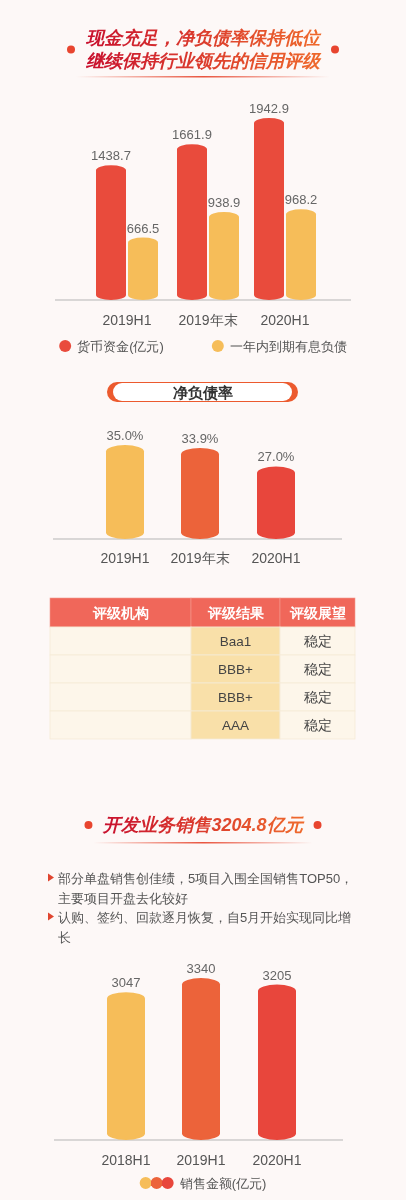 This screenshot has width=406, height=1200. Describe the element at coordinates (224, 203) in the screenshot. I see `data-label: 938.9` at that location.